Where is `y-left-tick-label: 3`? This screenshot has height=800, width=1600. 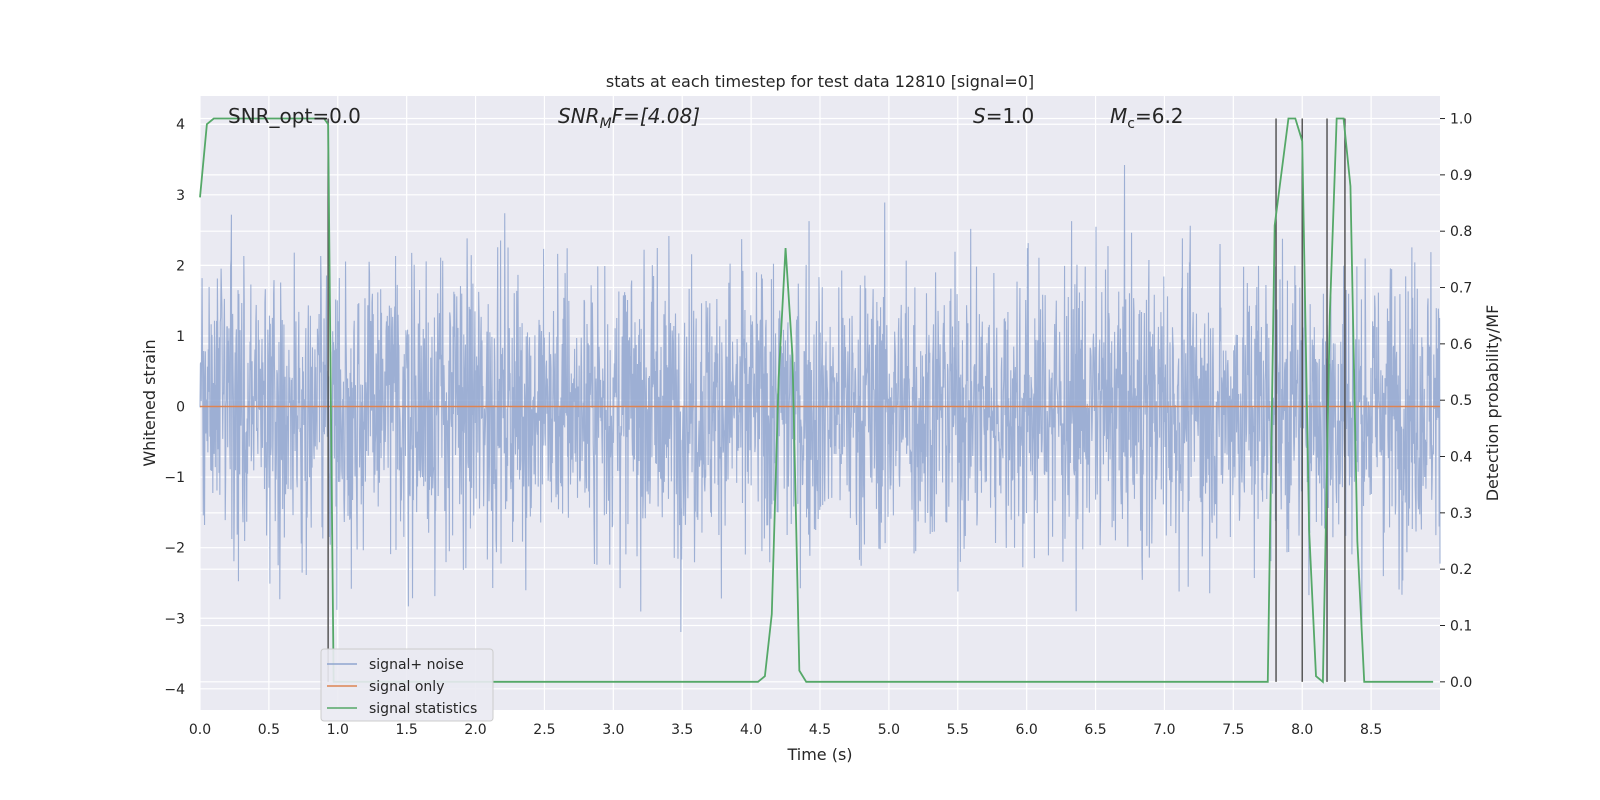 y-left-tick-label: 3 is located at coordinates (180, 196).